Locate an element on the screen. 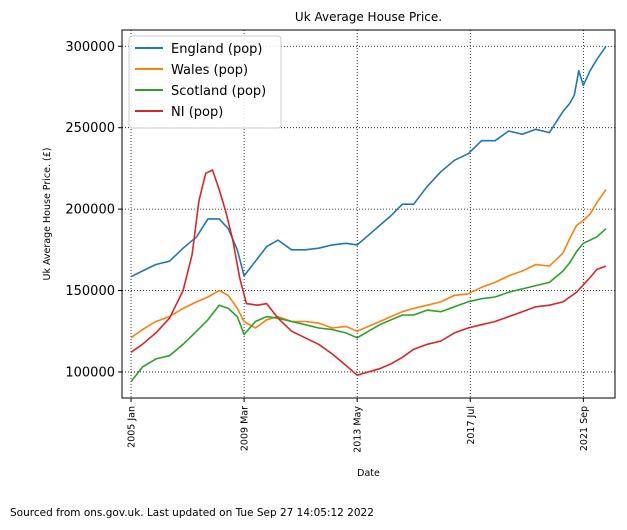  y-tick-label: 300000 is located at coordinates (90, 47).